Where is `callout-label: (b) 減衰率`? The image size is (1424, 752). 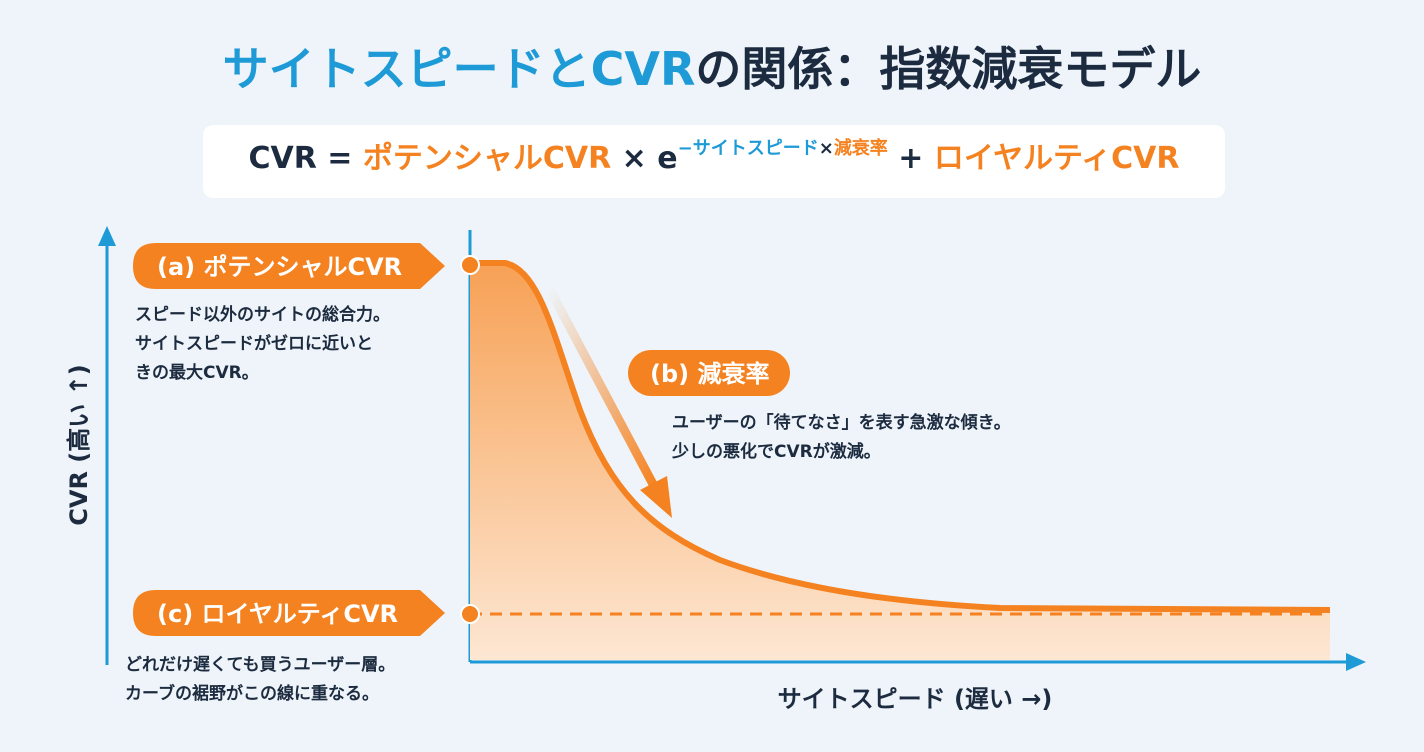 callout-label: (b) 減衰率 is located at coordinates (709, 374).